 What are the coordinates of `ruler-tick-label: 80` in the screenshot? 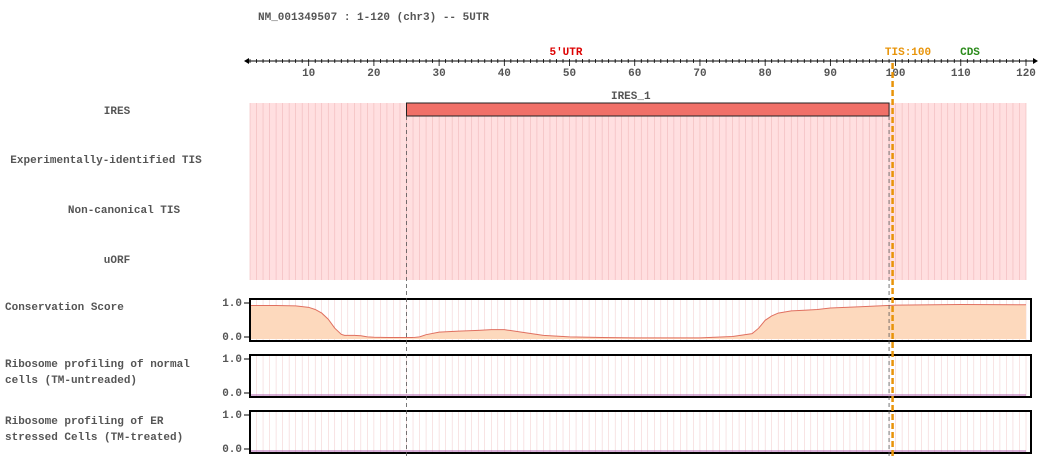 It's located at (765, 74).